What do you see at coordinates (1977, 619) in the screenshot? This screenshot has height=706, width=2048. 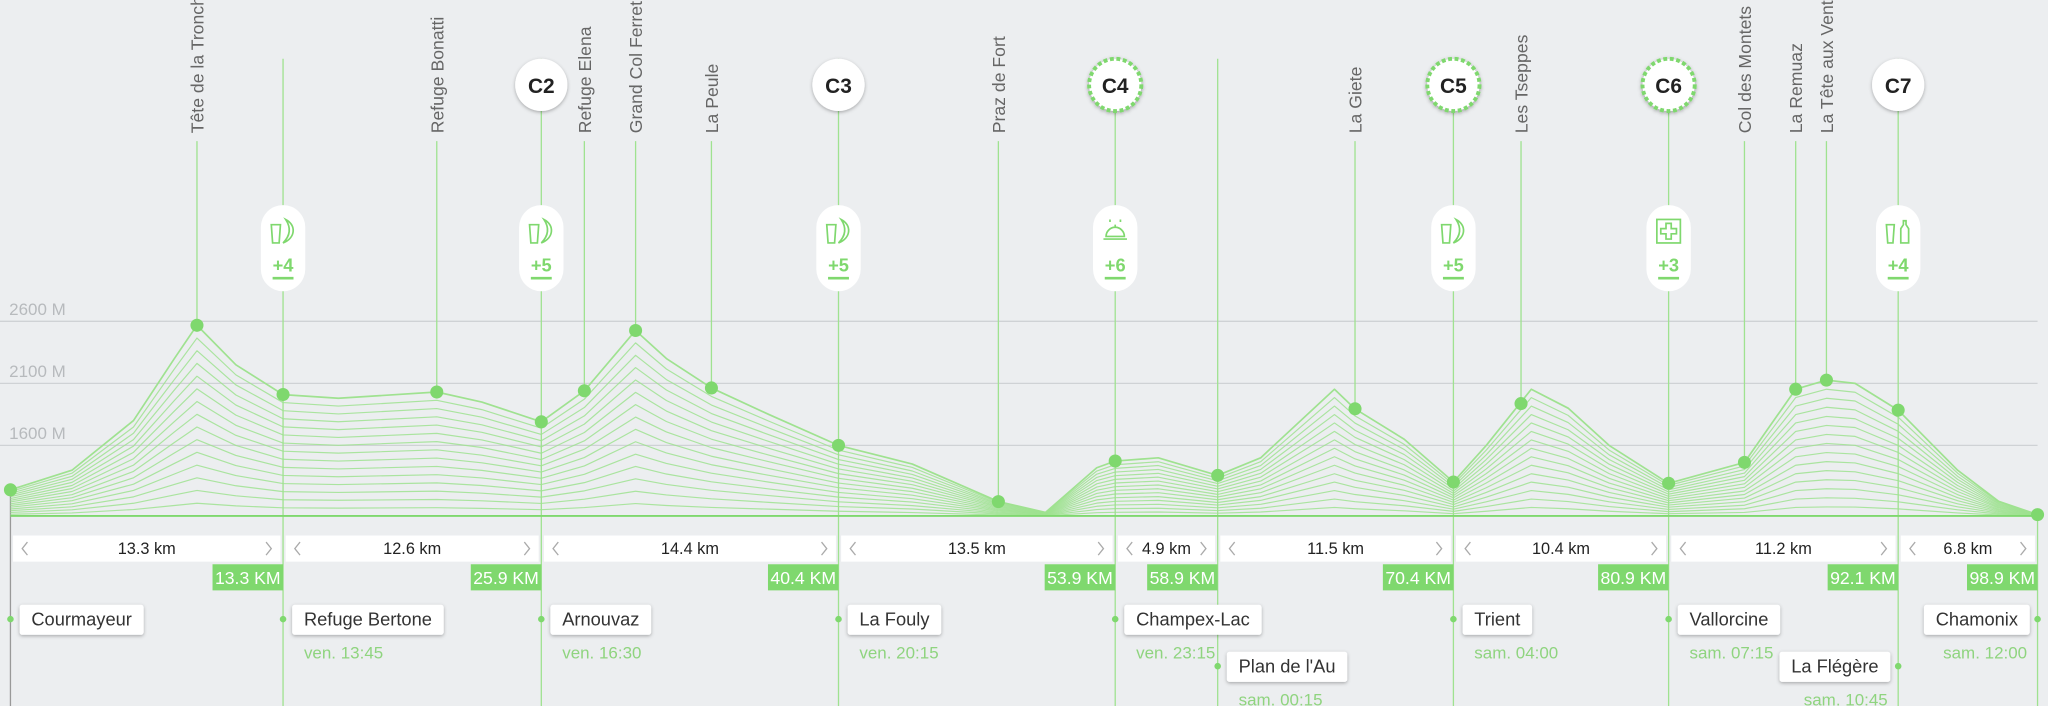 I see `station-name: Chamonix` at bounding box center [1977, 619].